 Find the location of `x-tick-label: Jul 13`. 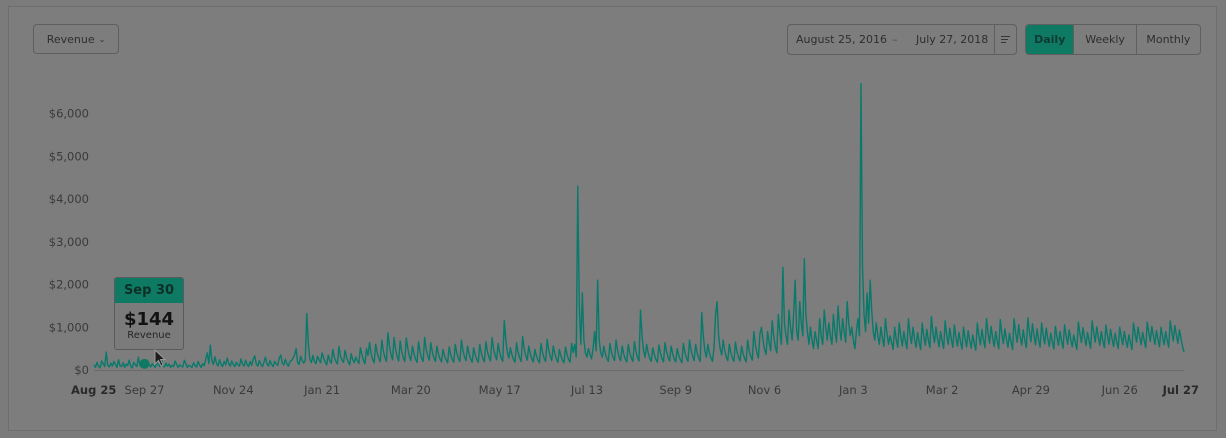

x-tick-label: Jul 13 is located at coordinates (586, 390).